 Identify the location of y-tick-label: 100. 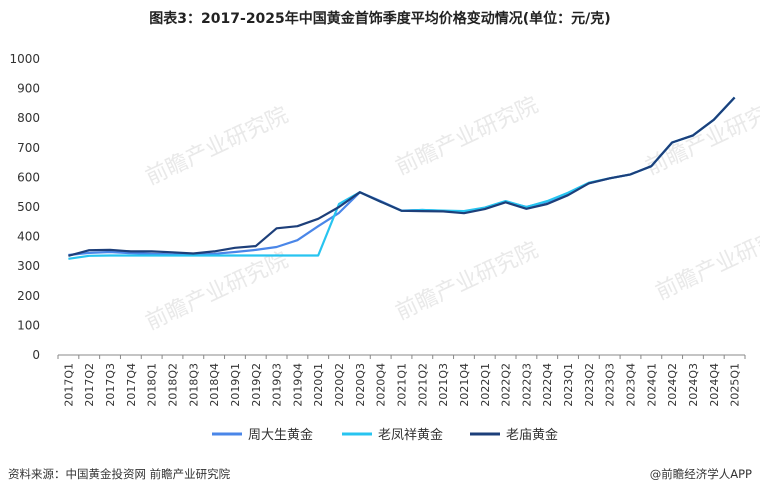
(28, 325).